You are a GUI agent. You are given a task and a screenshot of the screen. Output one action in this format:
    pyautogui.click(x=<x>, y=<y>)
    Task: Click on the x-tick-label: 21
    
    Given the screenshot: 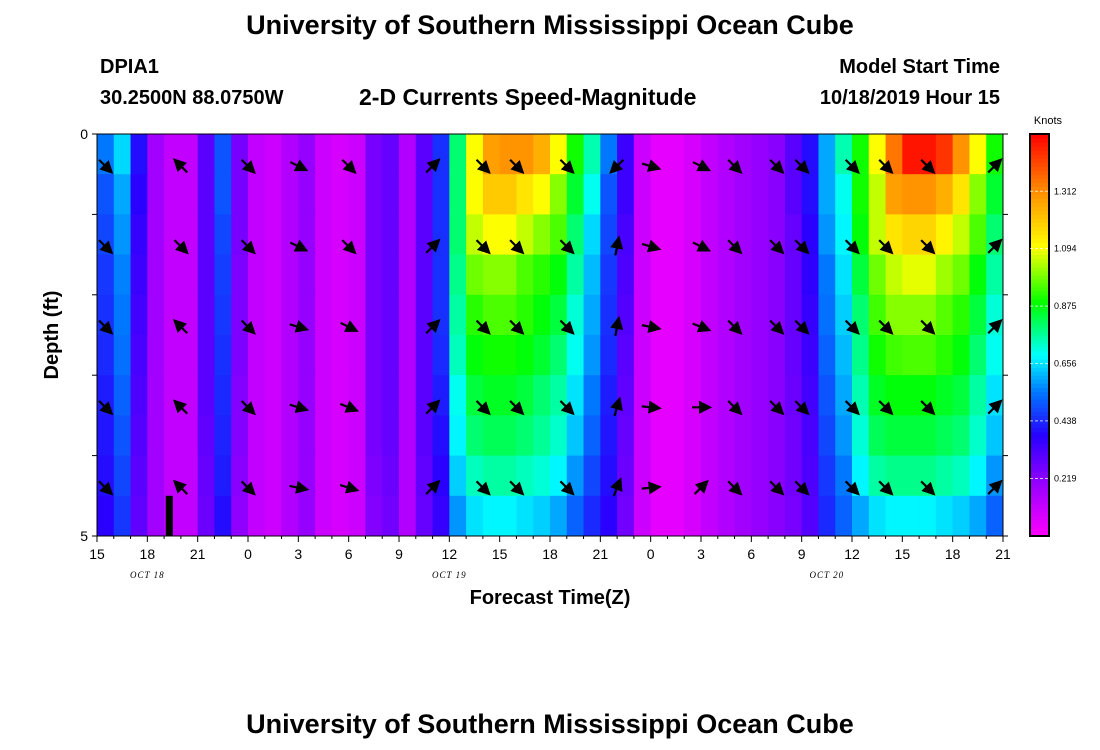 What is the action you would take?
    pyautogui.click(x=198, y=554)
    